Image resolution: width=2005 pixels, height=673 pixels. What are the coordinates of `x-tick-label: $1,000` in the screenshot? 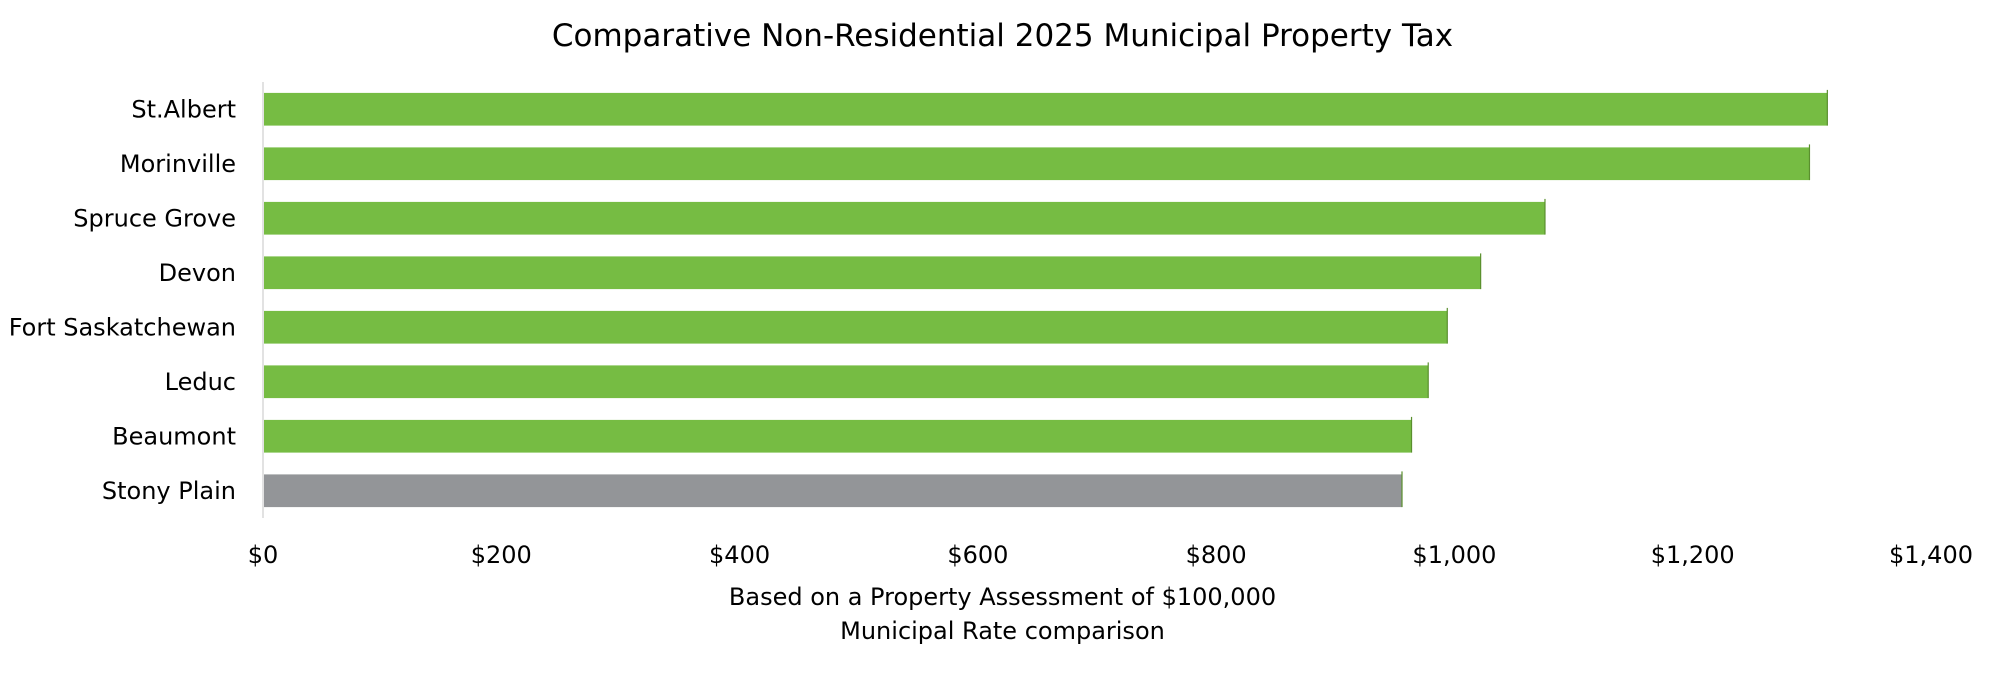 It's located at (1454, 555).